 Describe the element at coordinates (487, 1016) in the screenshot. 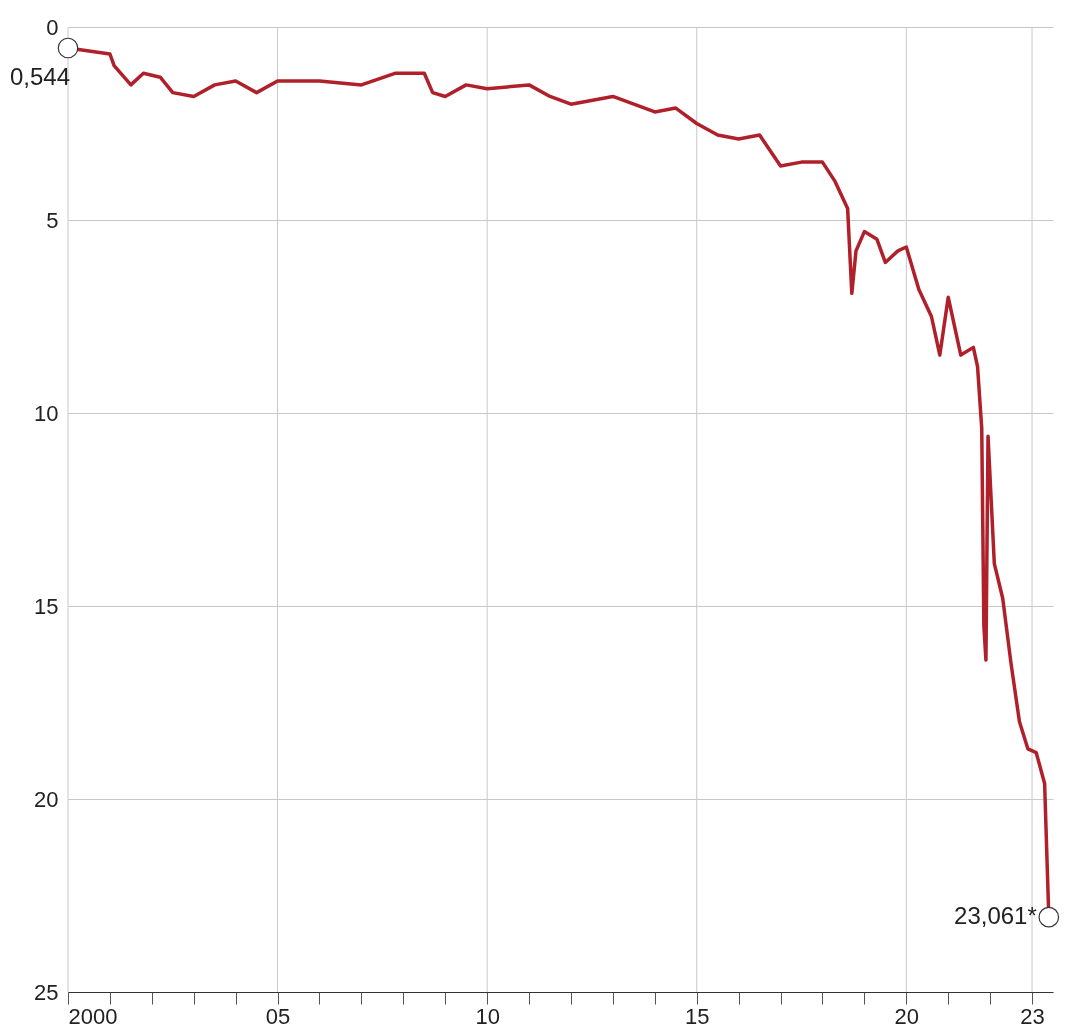

I see `x-tick-label: 10` at that location.